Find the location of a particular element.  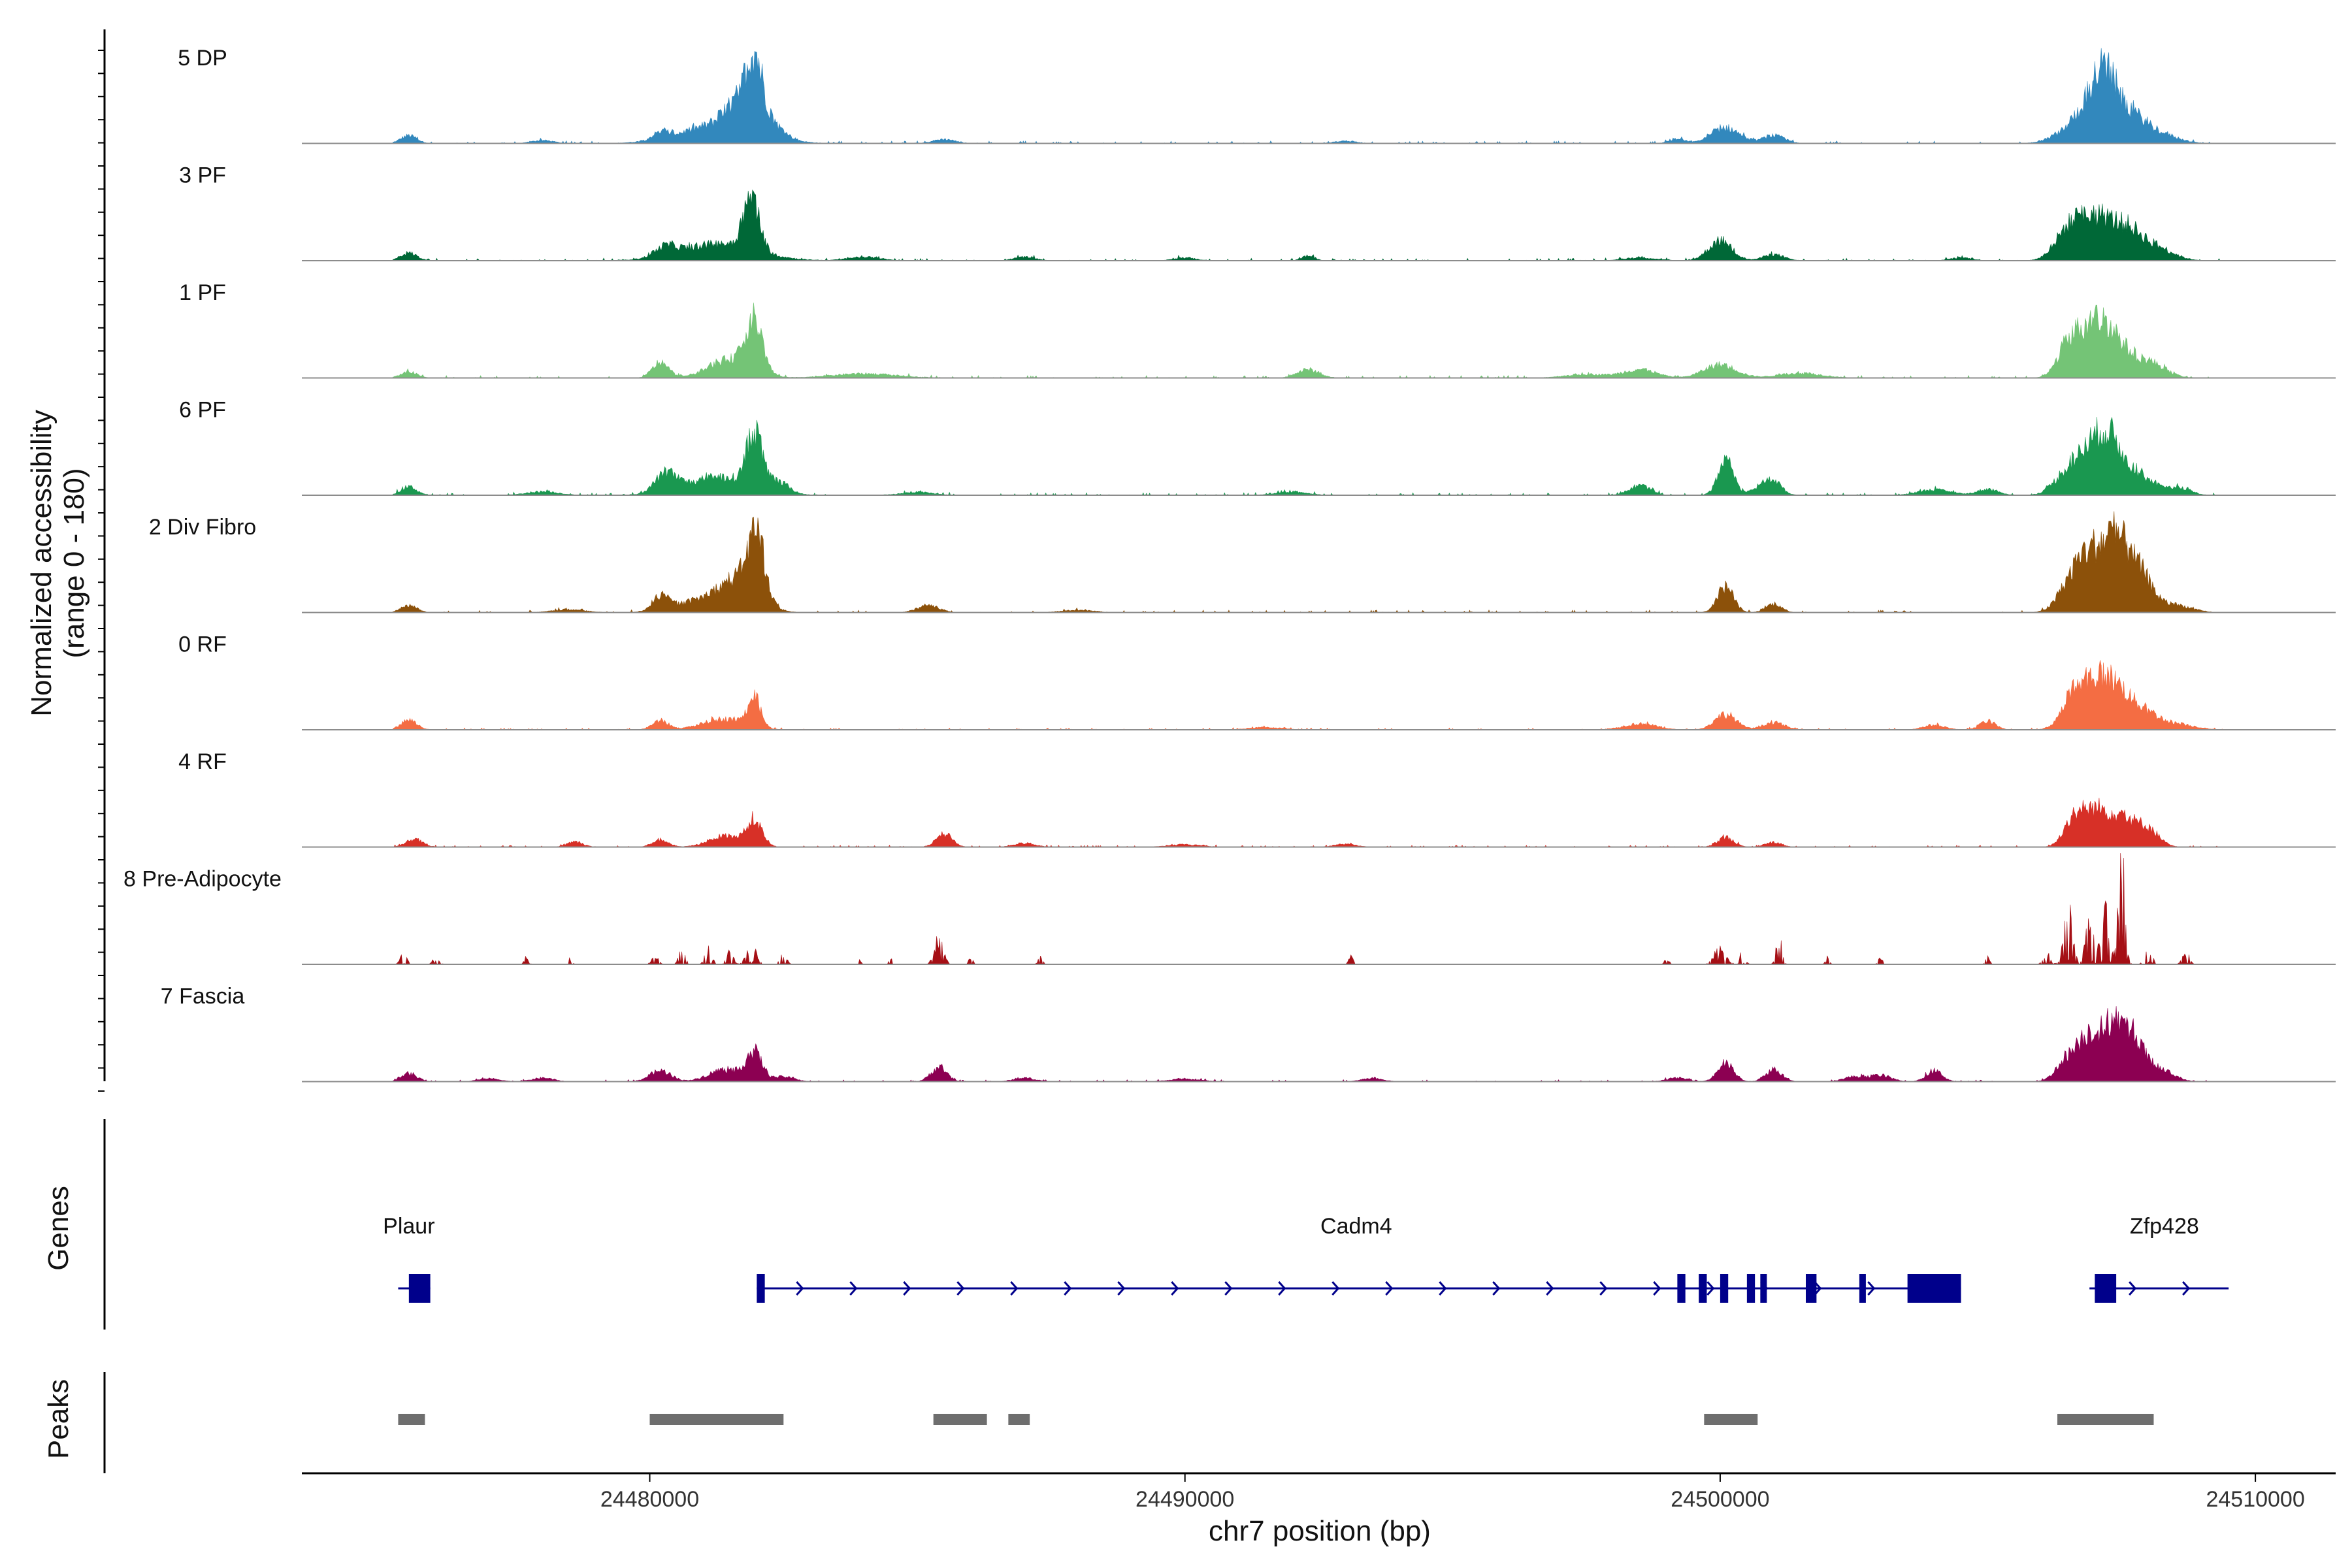

track-label: 8 Pre-Adipocyte is located at coordinates (202, 878).